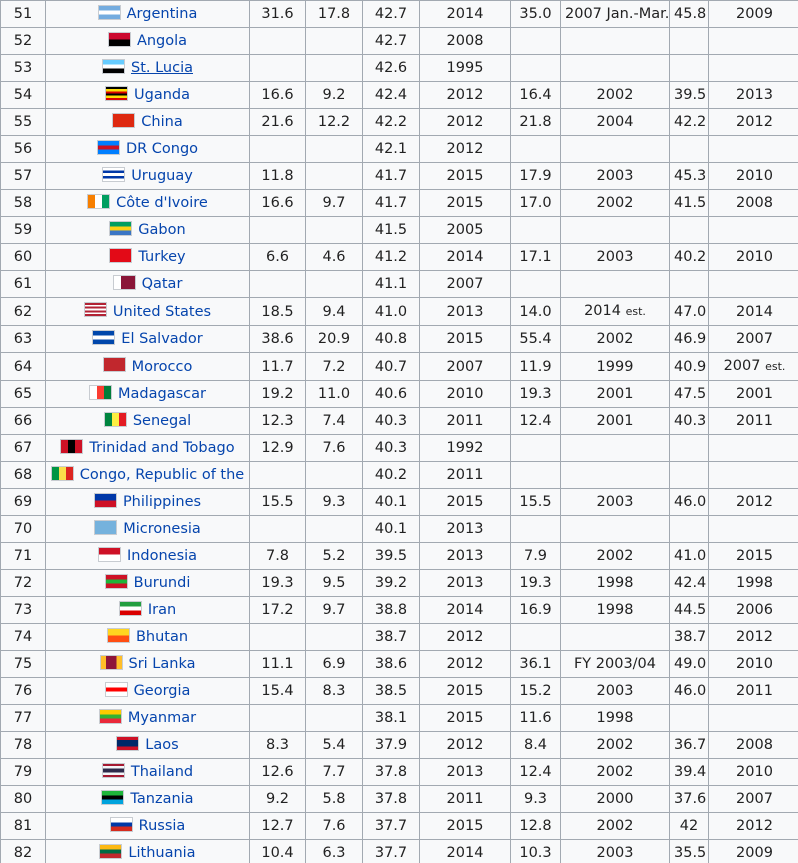 This screenshot has height=863, width=798. What do you see at coordinates (162, 311) in the screenshot?
I see `country-link: United States` at bounding box center [162, 311].